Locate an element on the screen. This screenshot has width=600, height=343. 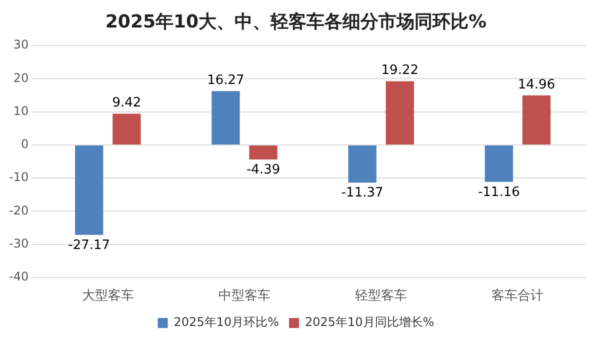
legend-label: 2025年10月同比增长% is located at coordinates (369, 322).